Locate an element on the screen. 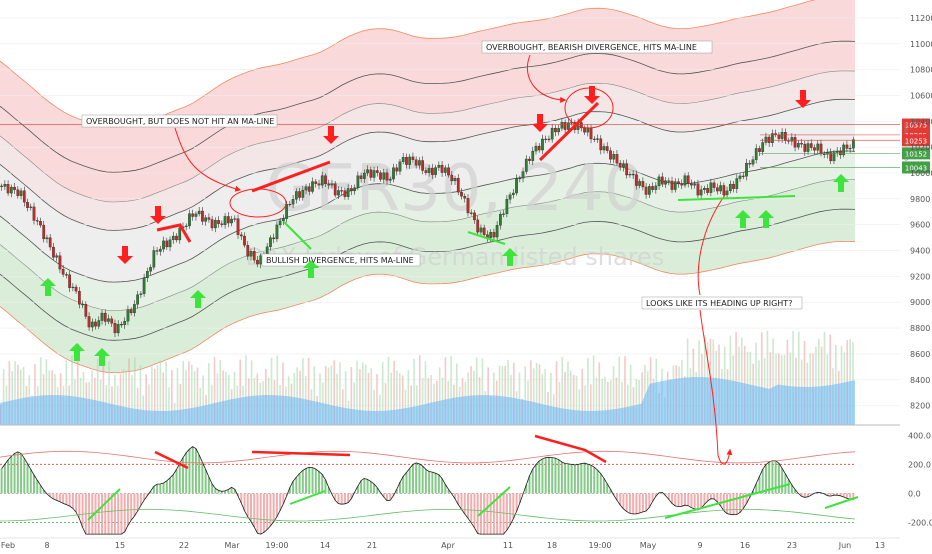  time-tick-label: Apr is located at coordinates (448, 545).